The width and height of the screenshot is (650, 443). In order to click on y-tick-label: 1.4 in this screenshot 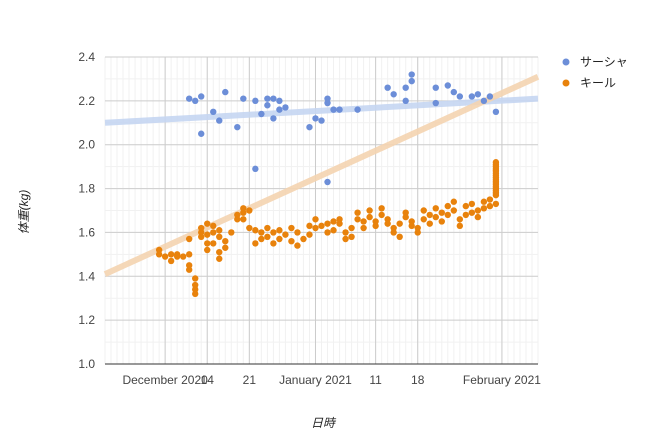, I will do `click(86, 276)`.